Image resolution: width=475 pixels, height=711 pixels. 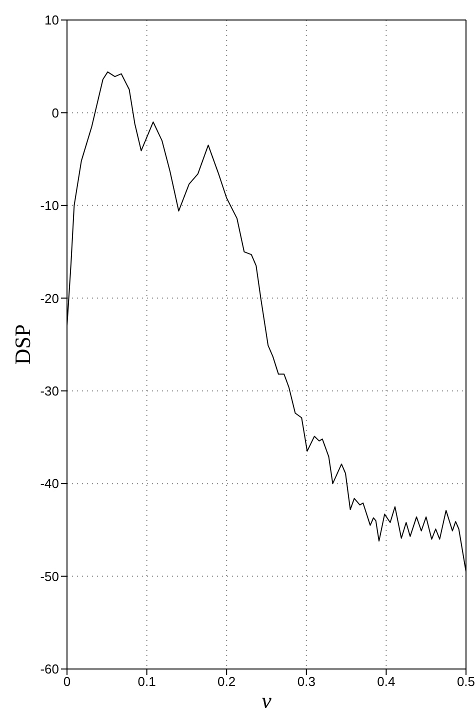 I want to click on y-tick-label: -20, so click(x=49, y=298).